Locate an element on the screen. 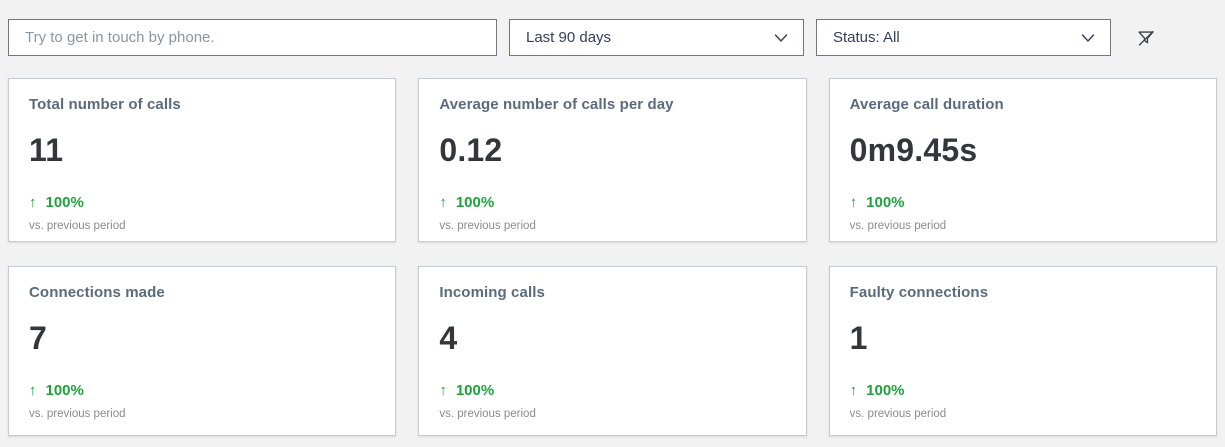 The height and width of the screenshot is (447, 1225). filter-toolbar: Last 90 days Status: All is located at coordinates (612, 28).